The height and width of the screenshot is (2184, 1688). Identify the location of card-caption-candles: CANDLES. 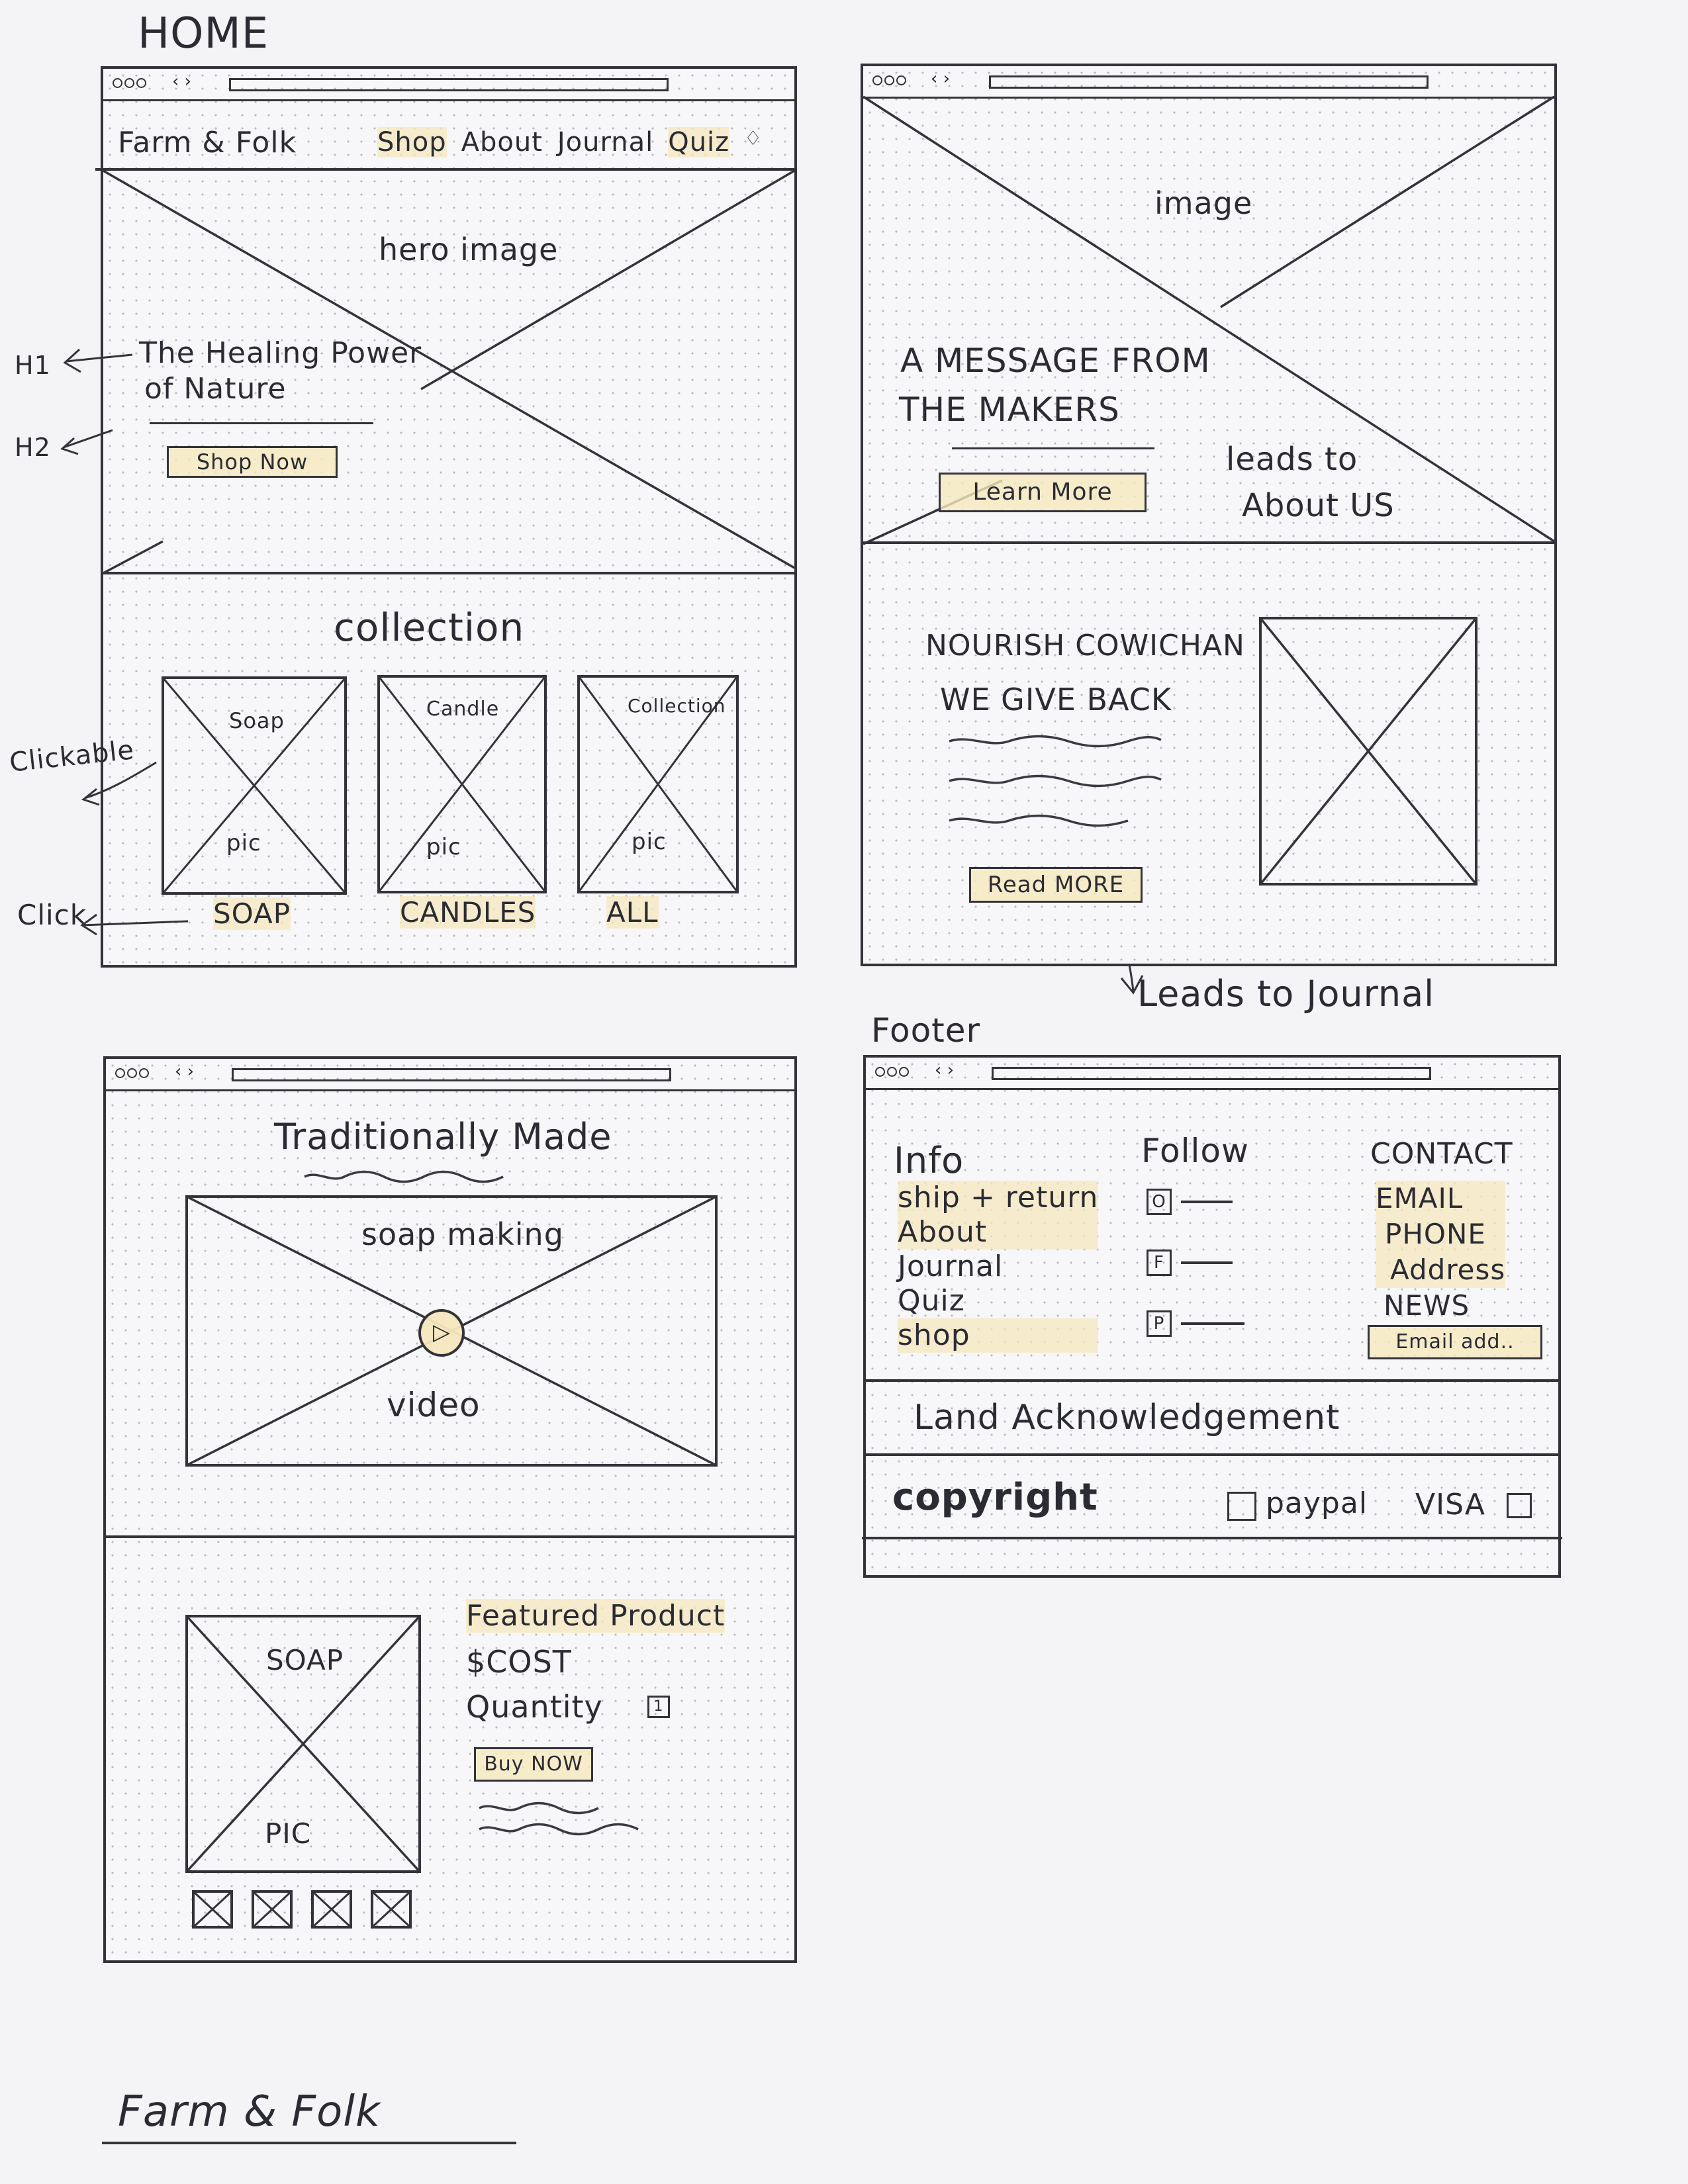
(468, 913).